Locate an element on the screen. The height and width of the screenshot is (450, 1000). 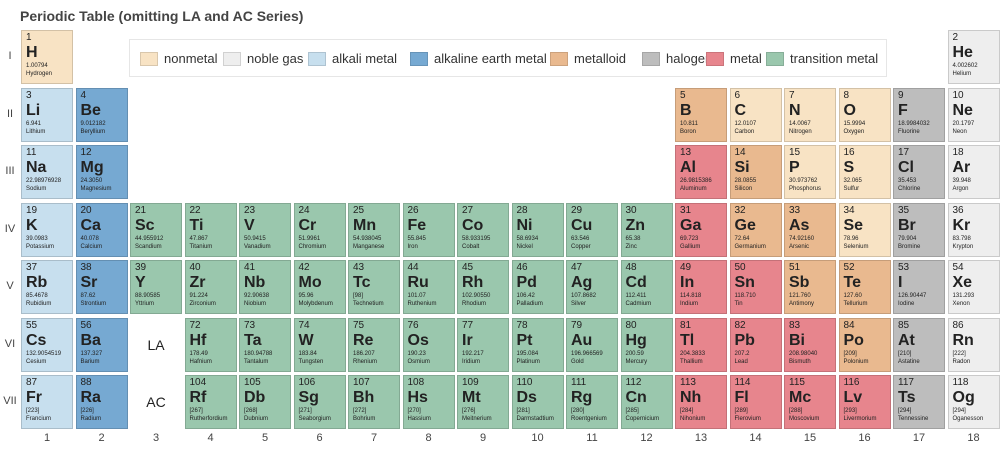
element-cell-c: 6 C 12.0107 Carbon is located at coordinates (755, 114).